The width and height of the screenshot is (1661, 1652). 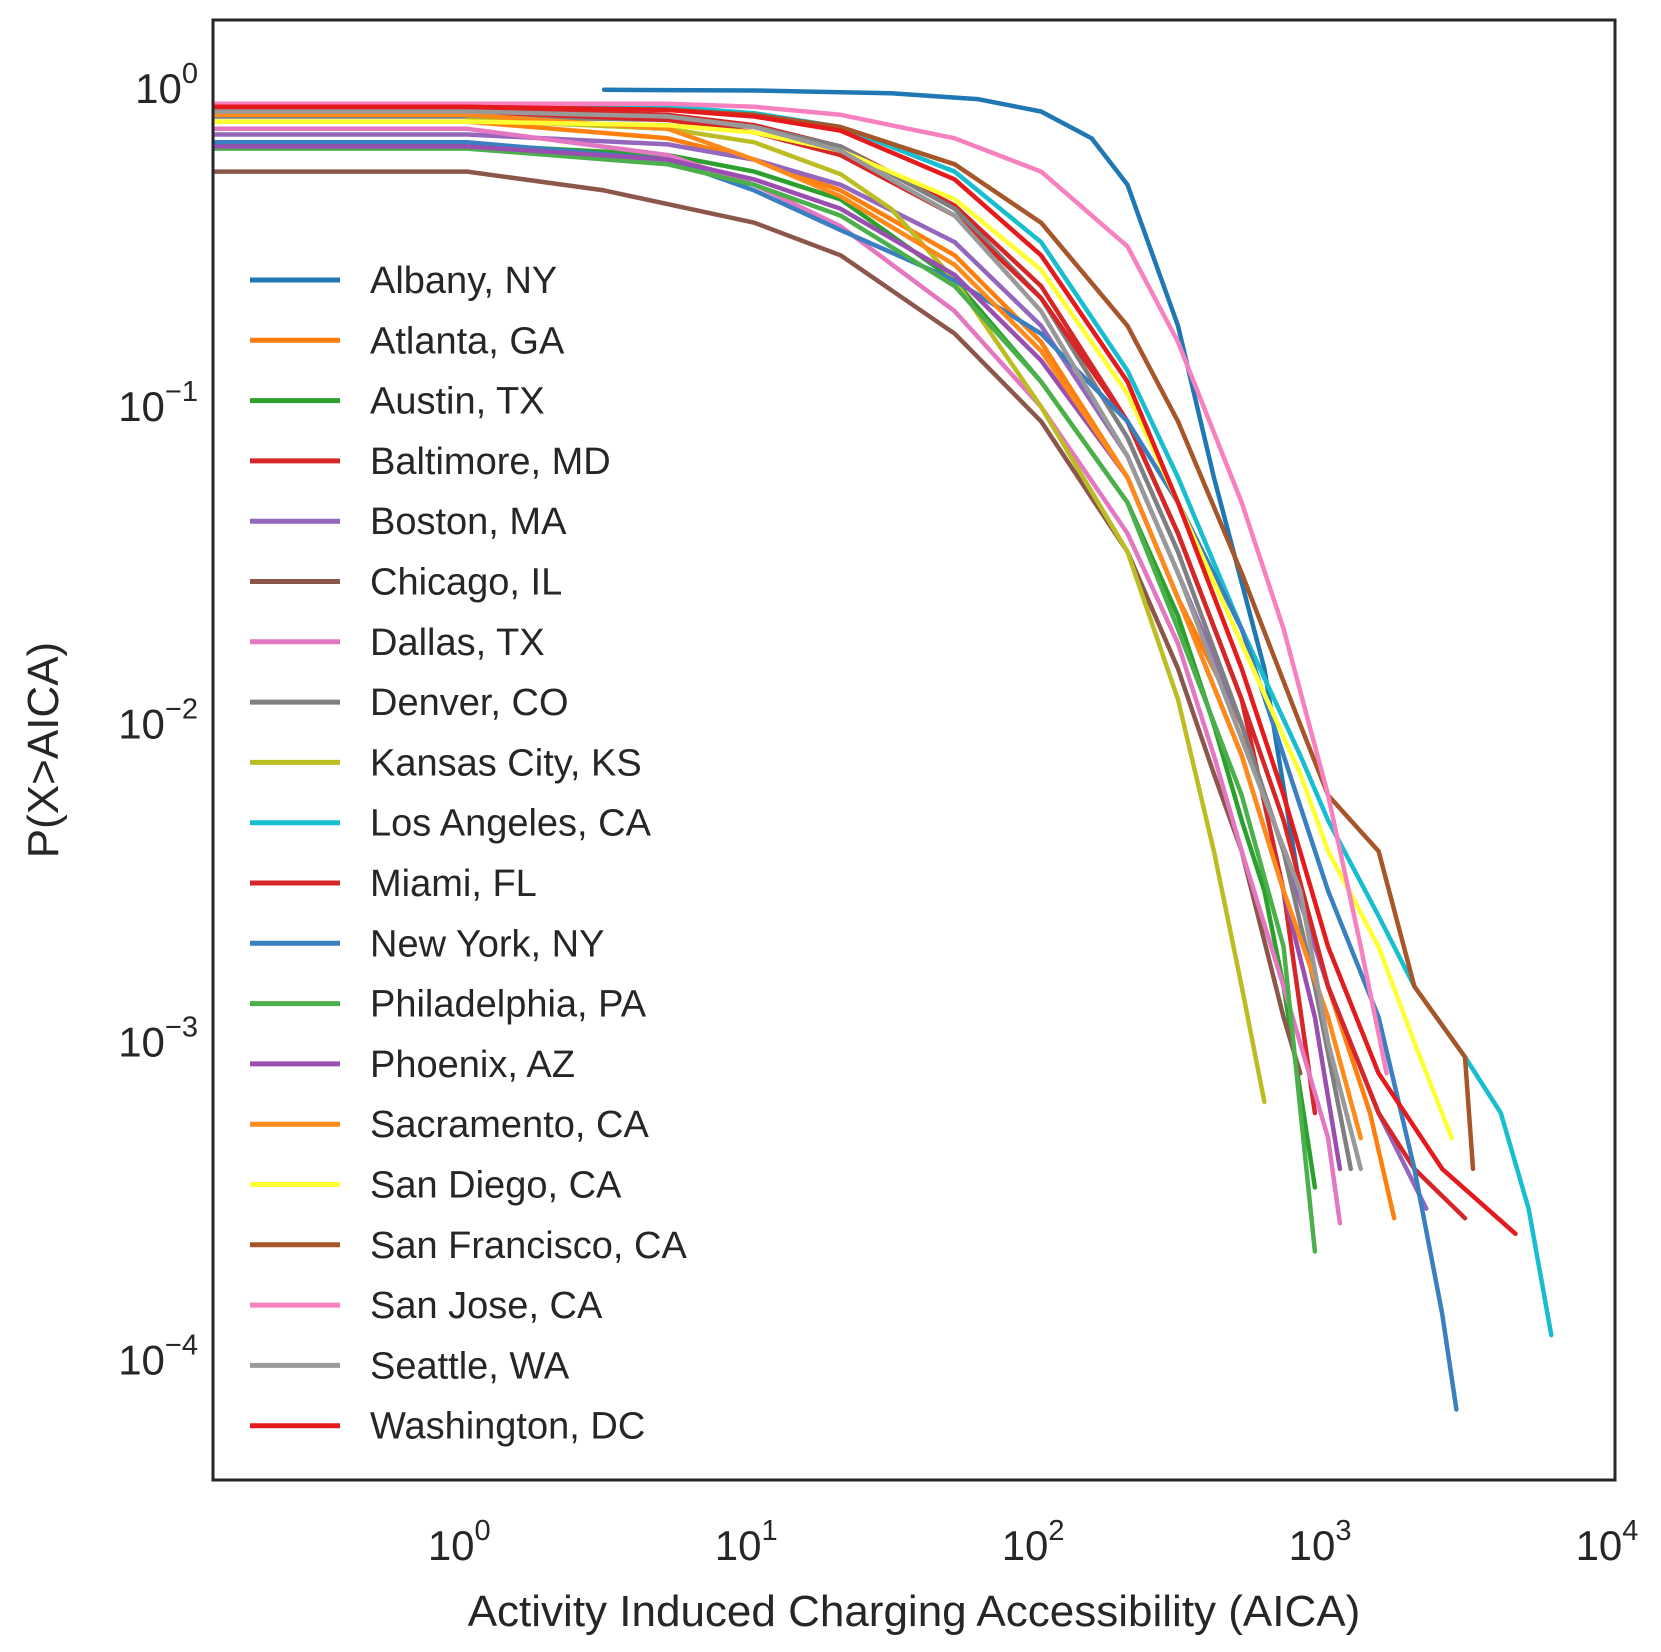 I want to click on legend-label-8: Kansas City, KS, so click(x=506, y=763).